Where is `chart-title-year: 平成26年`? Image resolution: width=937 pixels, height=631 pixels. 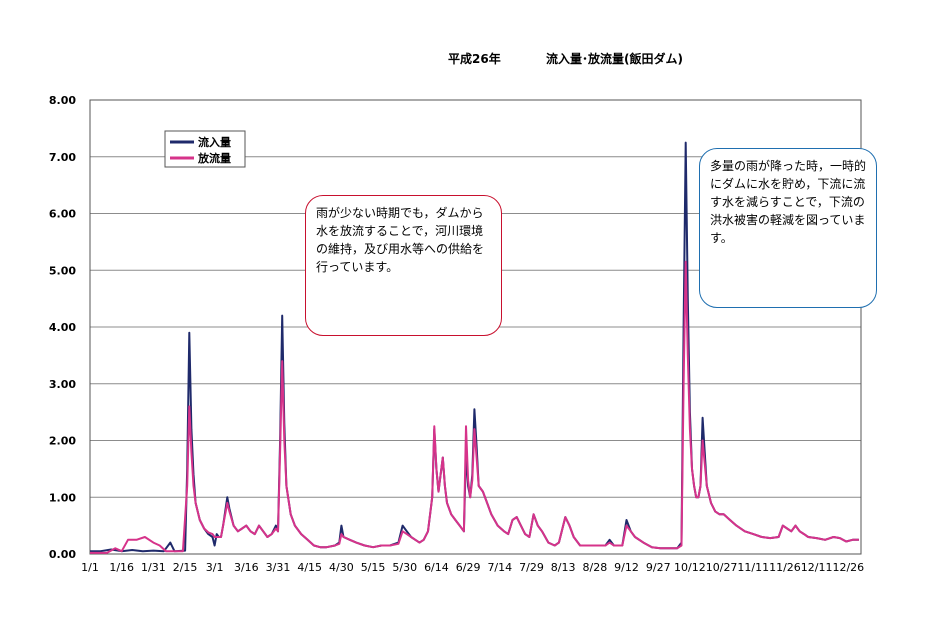 chart-title-year: 平成26年 is located at coordinates (474, 58).